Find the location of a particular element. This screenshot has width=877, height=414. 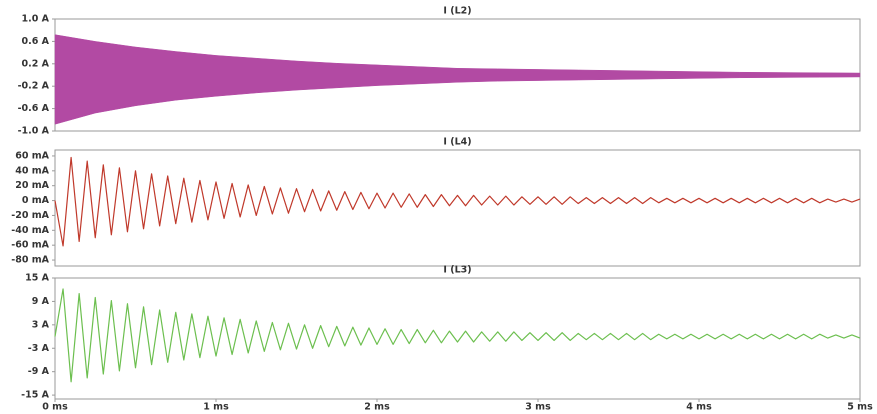

y-tick-label: 15 A is located at coordinates (37, 278).